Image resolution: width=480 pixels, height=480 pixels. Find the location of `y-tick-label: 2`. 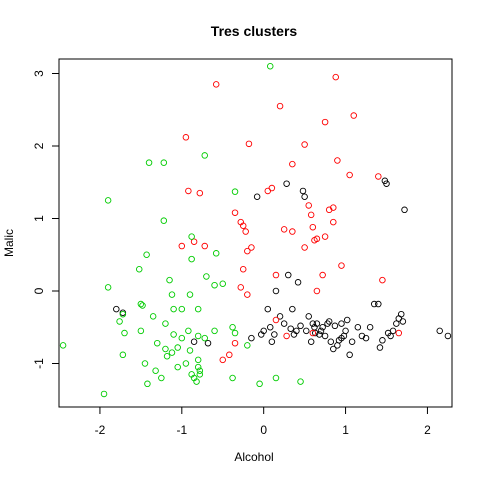

y-tick-label: 2 is located at coordinates (39, 145).